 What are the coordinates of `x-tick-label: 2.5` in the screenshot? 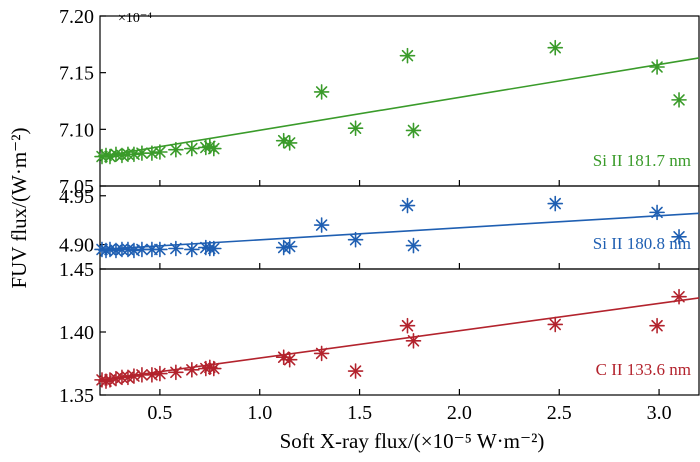 It's located at (559, 413).